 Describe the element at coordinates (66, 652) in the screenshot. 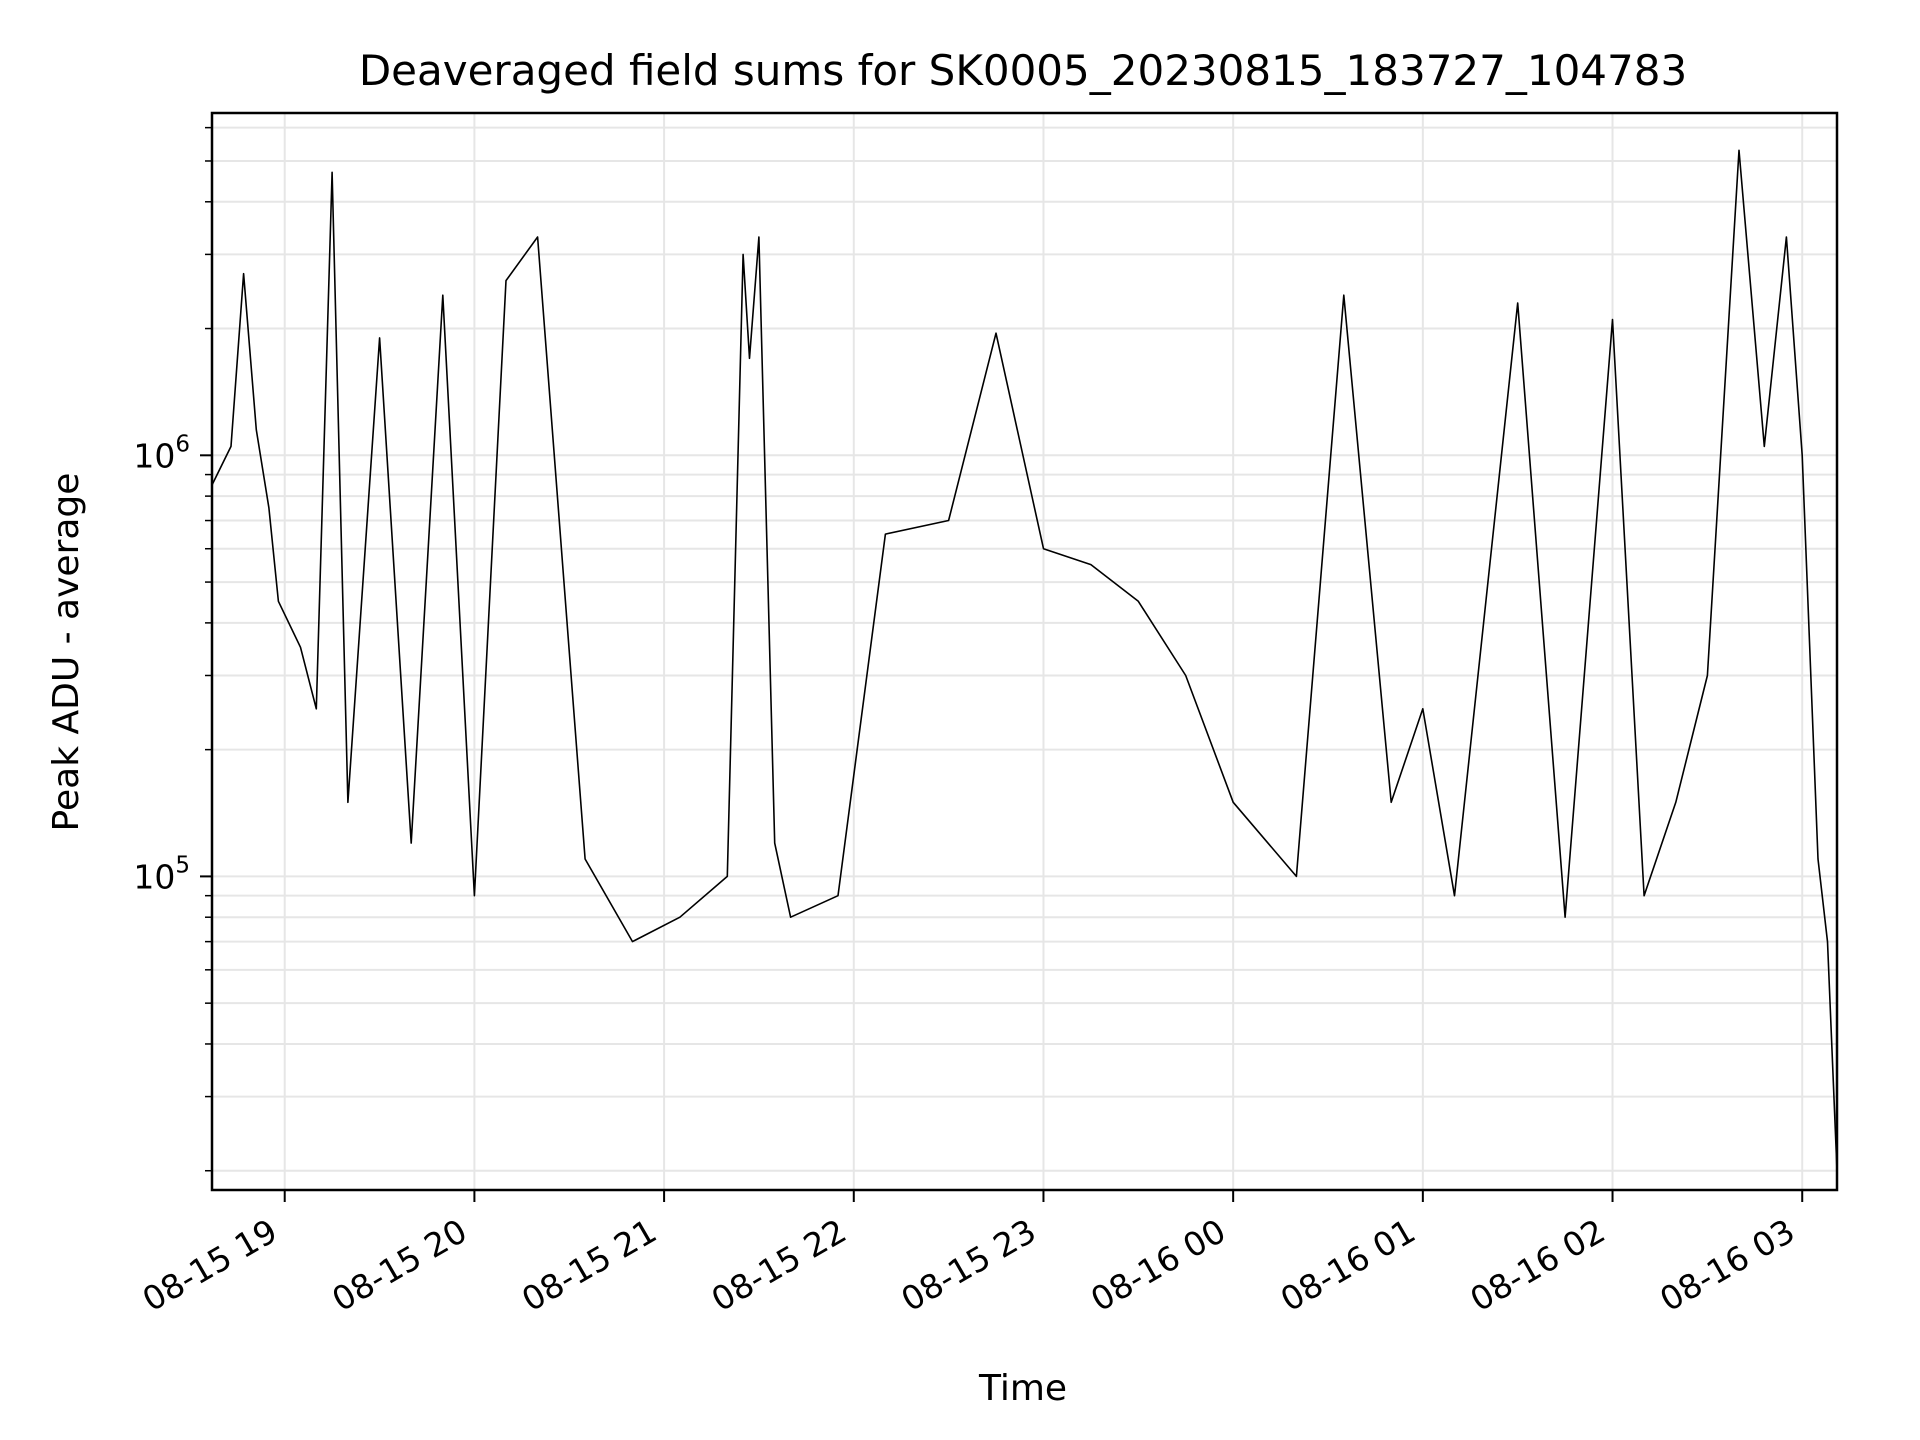

I see `y-axis-label: Peak ADU - average` at that location.